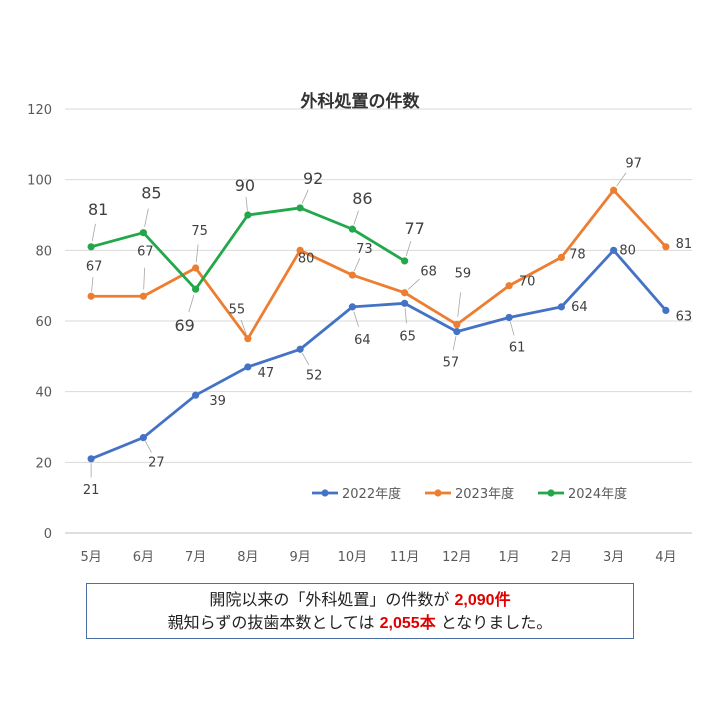 This screenshot has width=720, height=720. Describe the element at coordinates (199, 231) in the screenshot. I see `data-label: 75` at that location.